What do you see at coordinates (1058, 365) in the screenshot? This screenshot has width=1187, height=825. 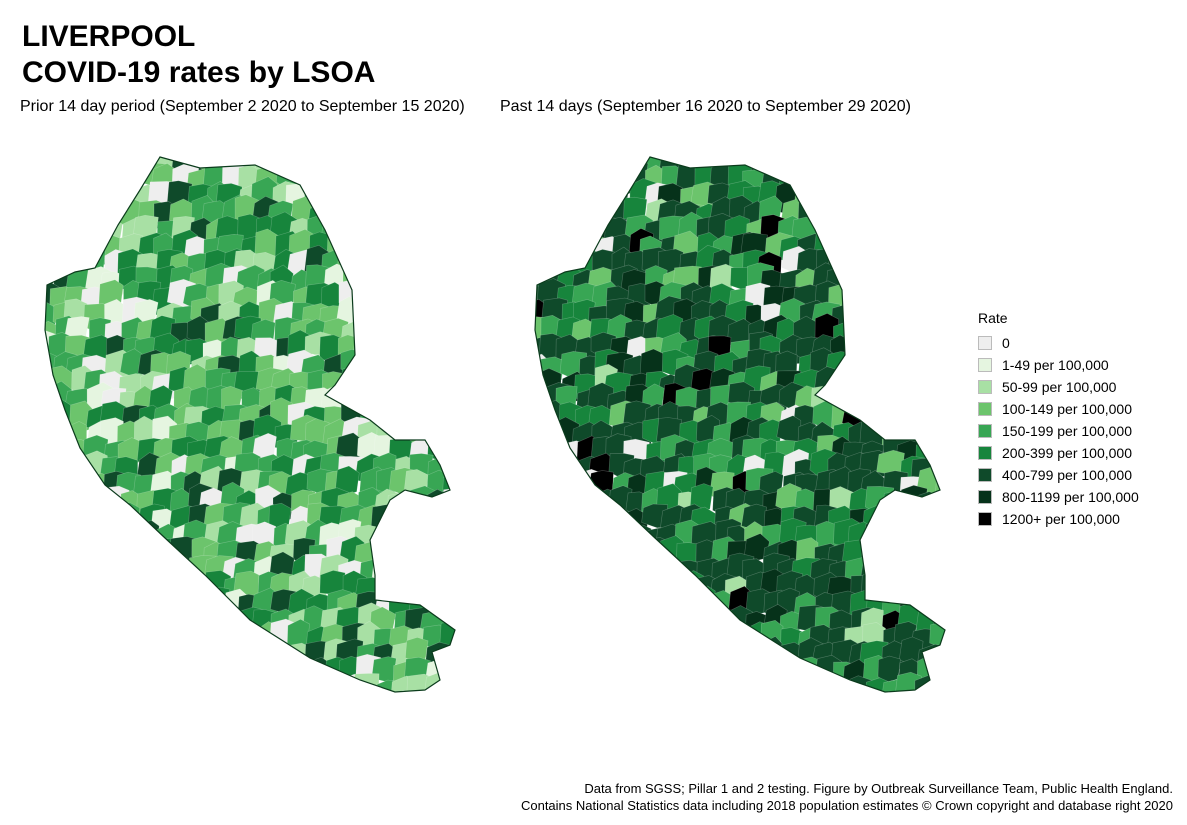 I see `legend-item: 1-49 per 100,000` at bounding box center [1058, 365].